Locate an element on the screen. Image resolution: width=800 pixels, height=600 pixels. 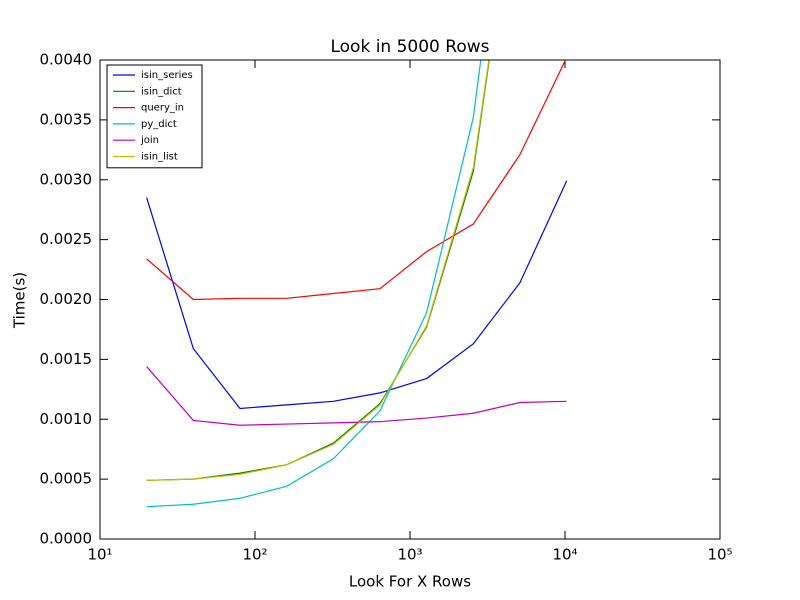
x-tick-label: 10³ is located at coordinates (409, 555).